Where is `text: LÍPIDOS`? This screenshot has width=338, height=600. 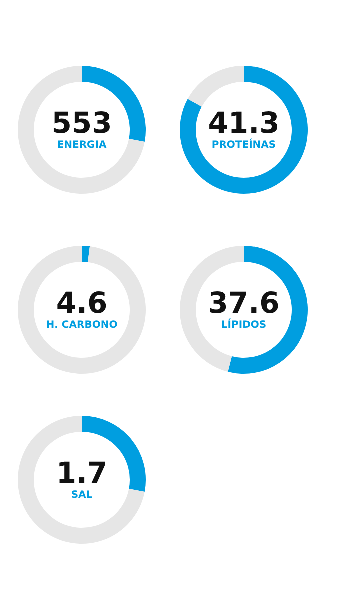
text: LÍPIDOS is located at coordinates (244, 326).